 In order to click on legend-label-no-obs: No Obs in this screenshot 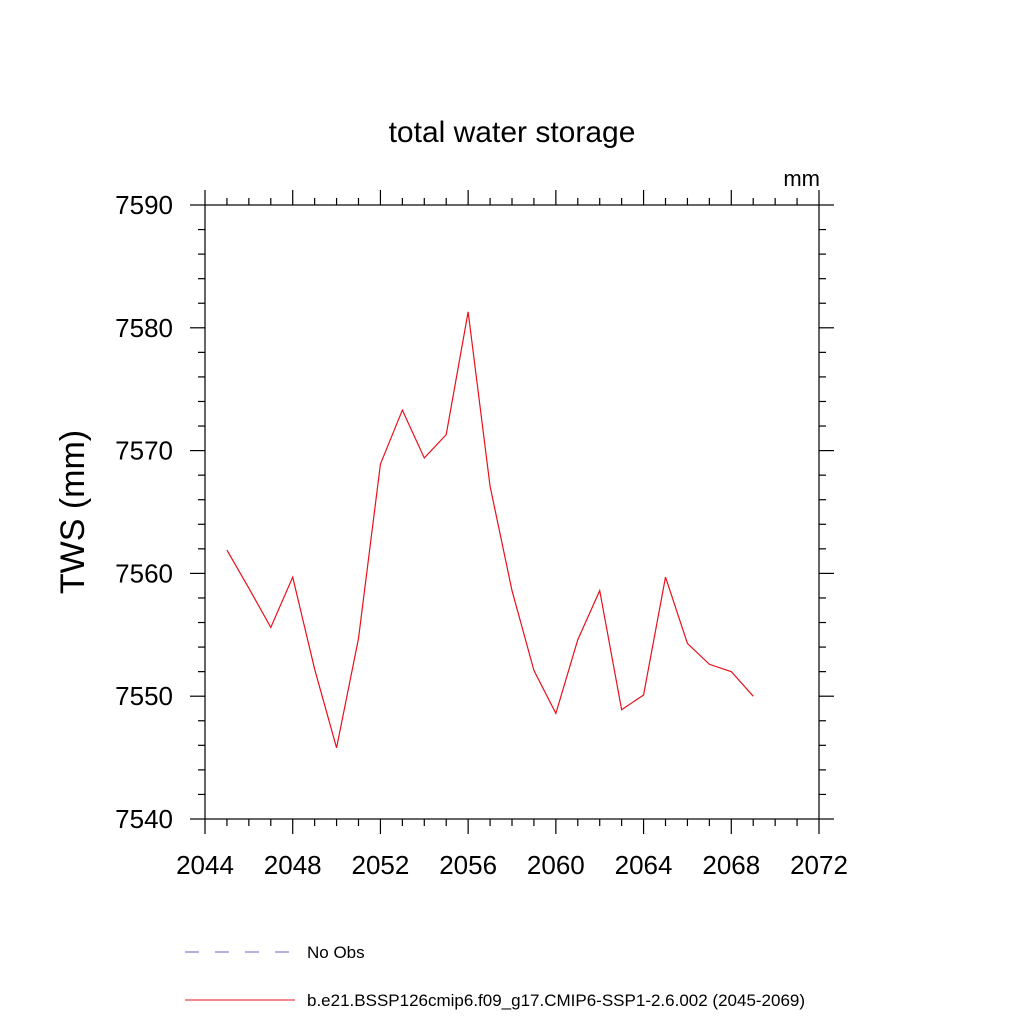, I will do `click(336, 952)`.